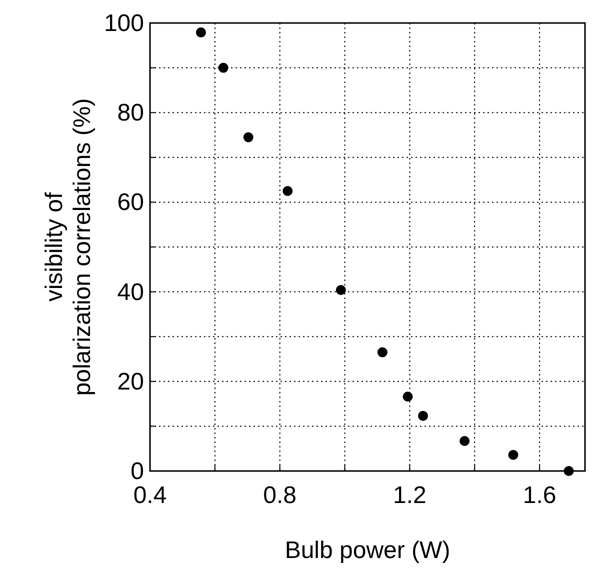 The height and width of the screenshot is (570, 597). Describe the element at coordinates (68, 247) in the screenshot. I see `y-axis-title: visibility of polarization correlations (%)` at that location.